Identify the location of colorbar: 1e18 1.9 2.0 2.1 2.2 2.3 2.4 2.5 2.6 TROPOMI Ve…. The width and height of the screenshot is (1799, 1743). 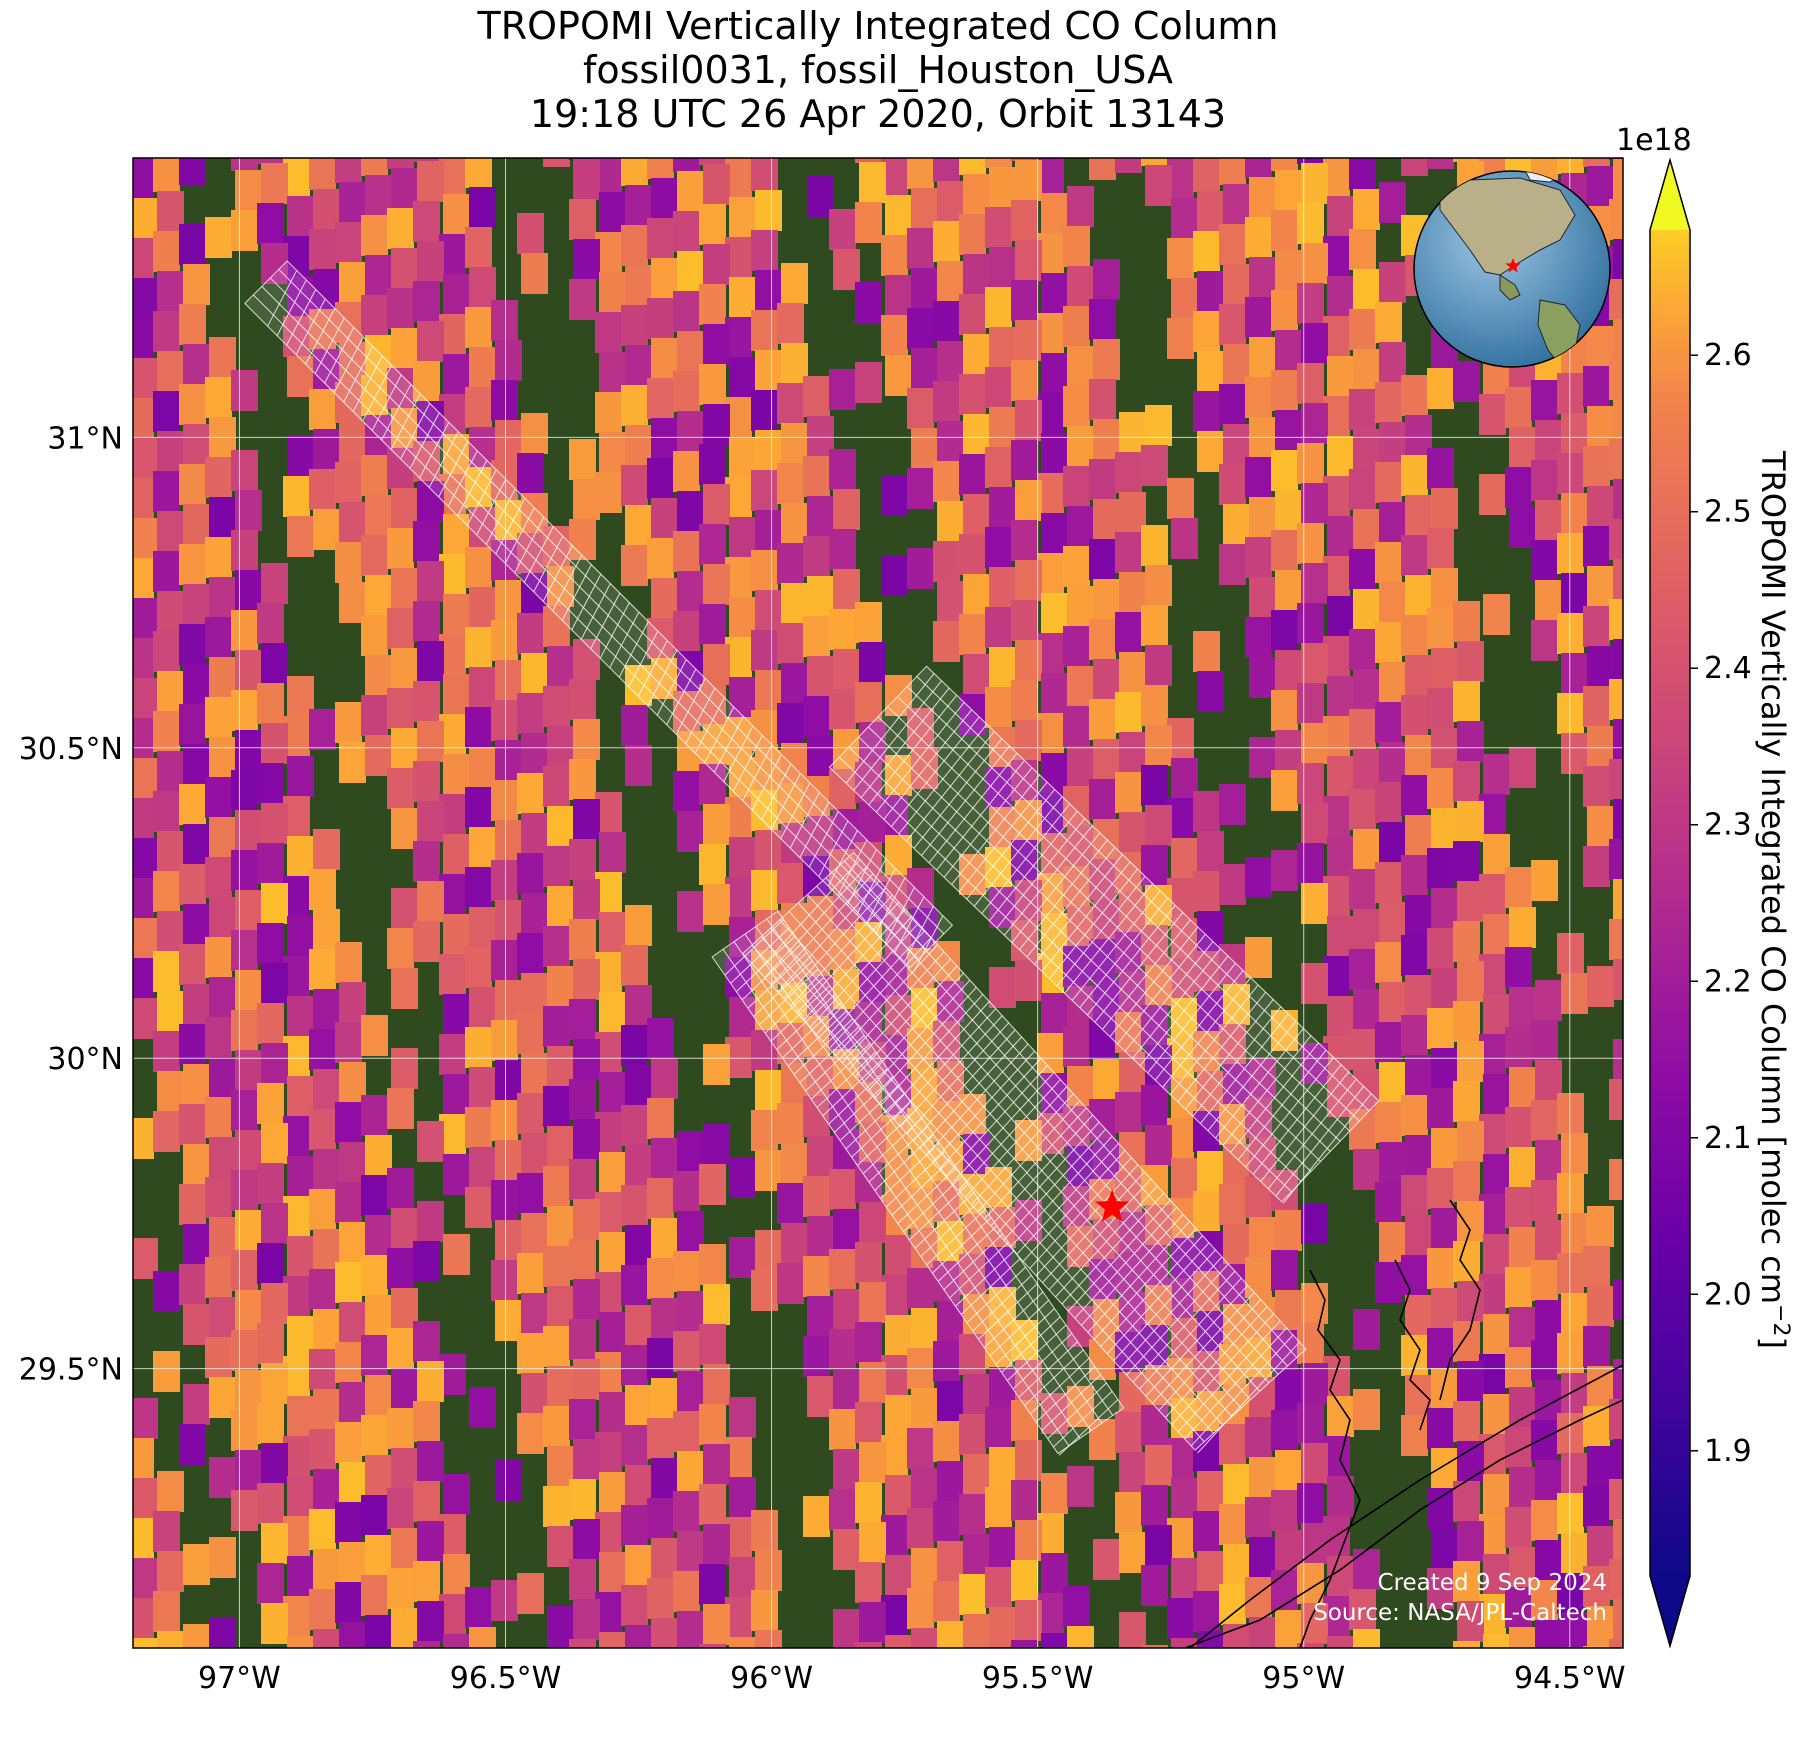
(1705, 886).